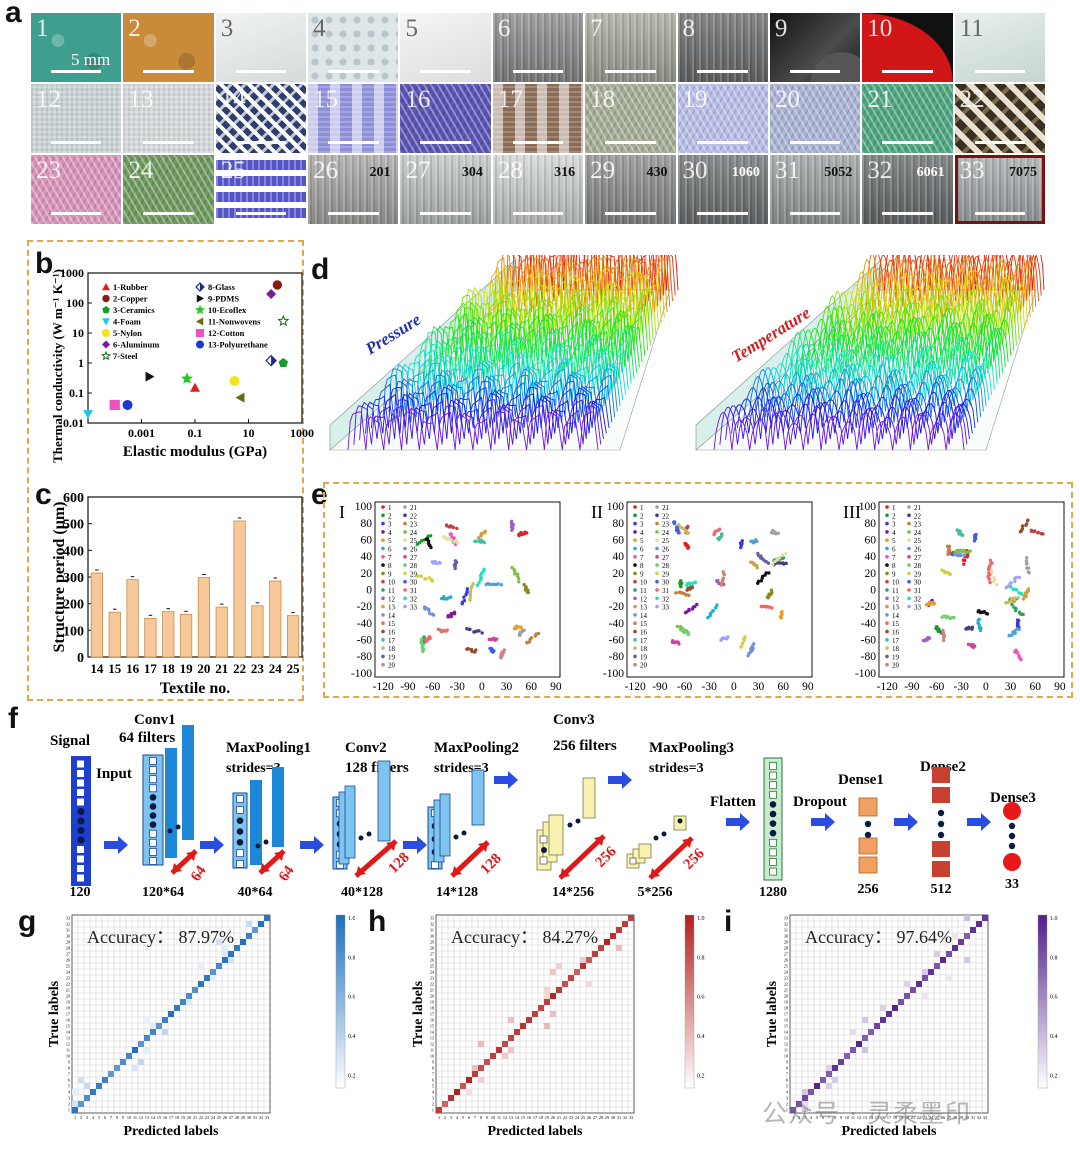 The image size is (1080, 1152). Describe the element at coordinates (617, 624) in the screenshot. I see `y-tick-label: -40` at that location.